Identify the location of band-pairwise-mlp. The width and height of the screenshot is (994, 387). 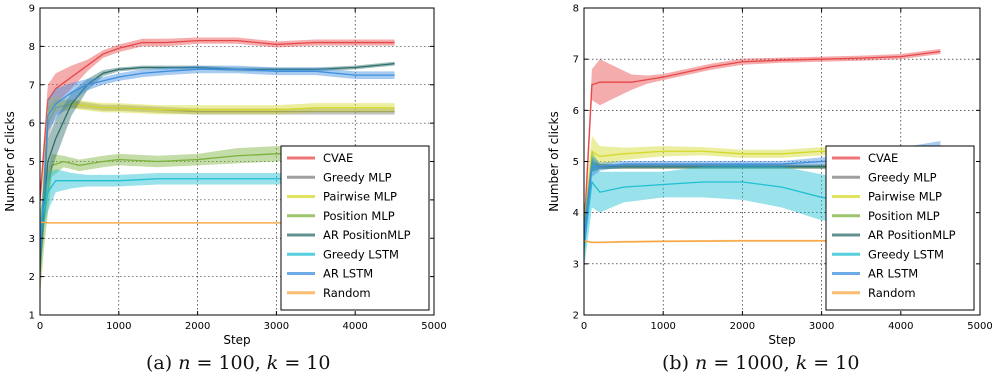
(217, 173).